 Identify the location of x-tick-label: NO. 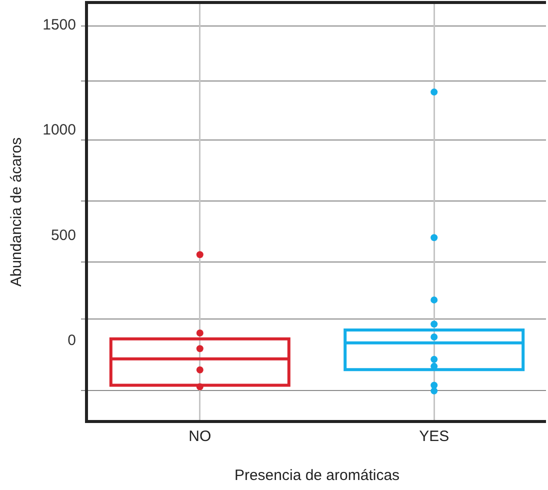
(200, 436).